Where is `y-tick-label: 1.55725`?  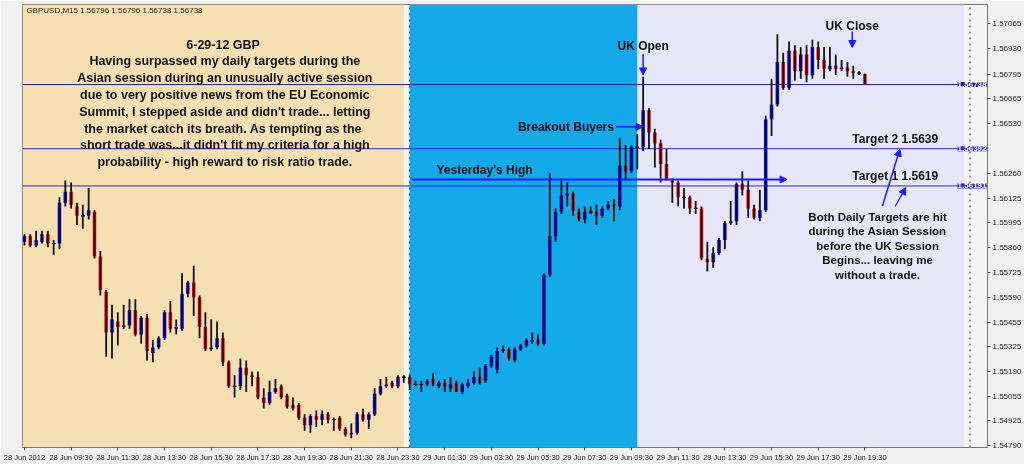
y-tick-label: 1.55725 is located at coordinates (1007, 272).